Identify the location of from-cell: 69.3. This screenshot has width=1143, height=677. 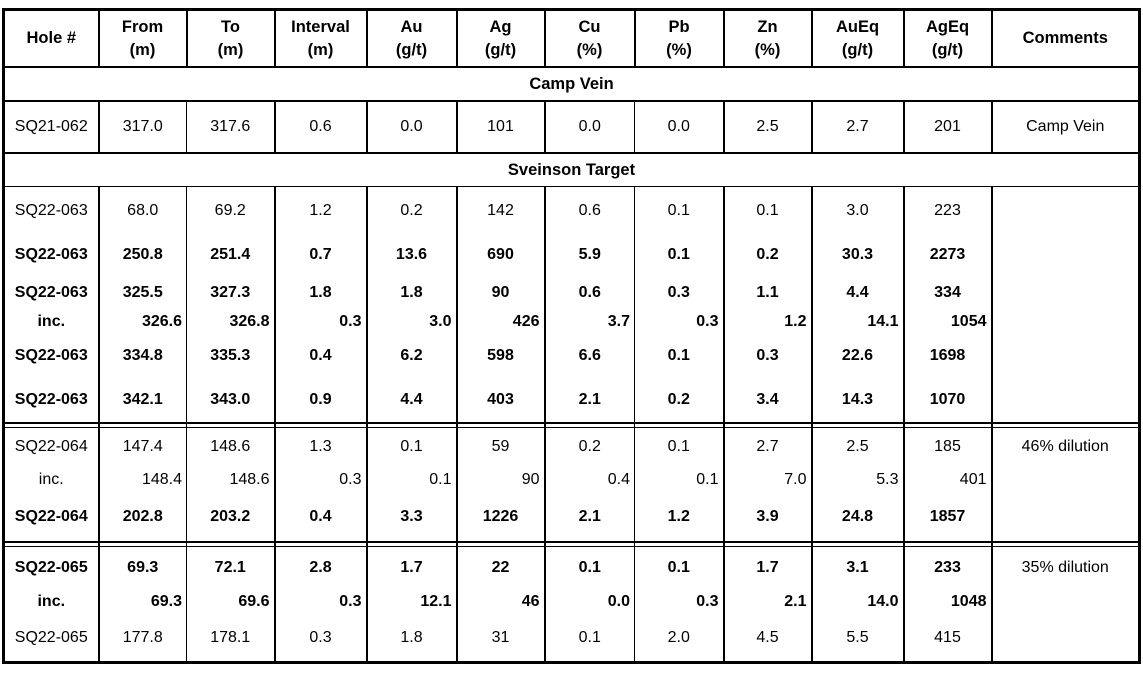
(142, 567).